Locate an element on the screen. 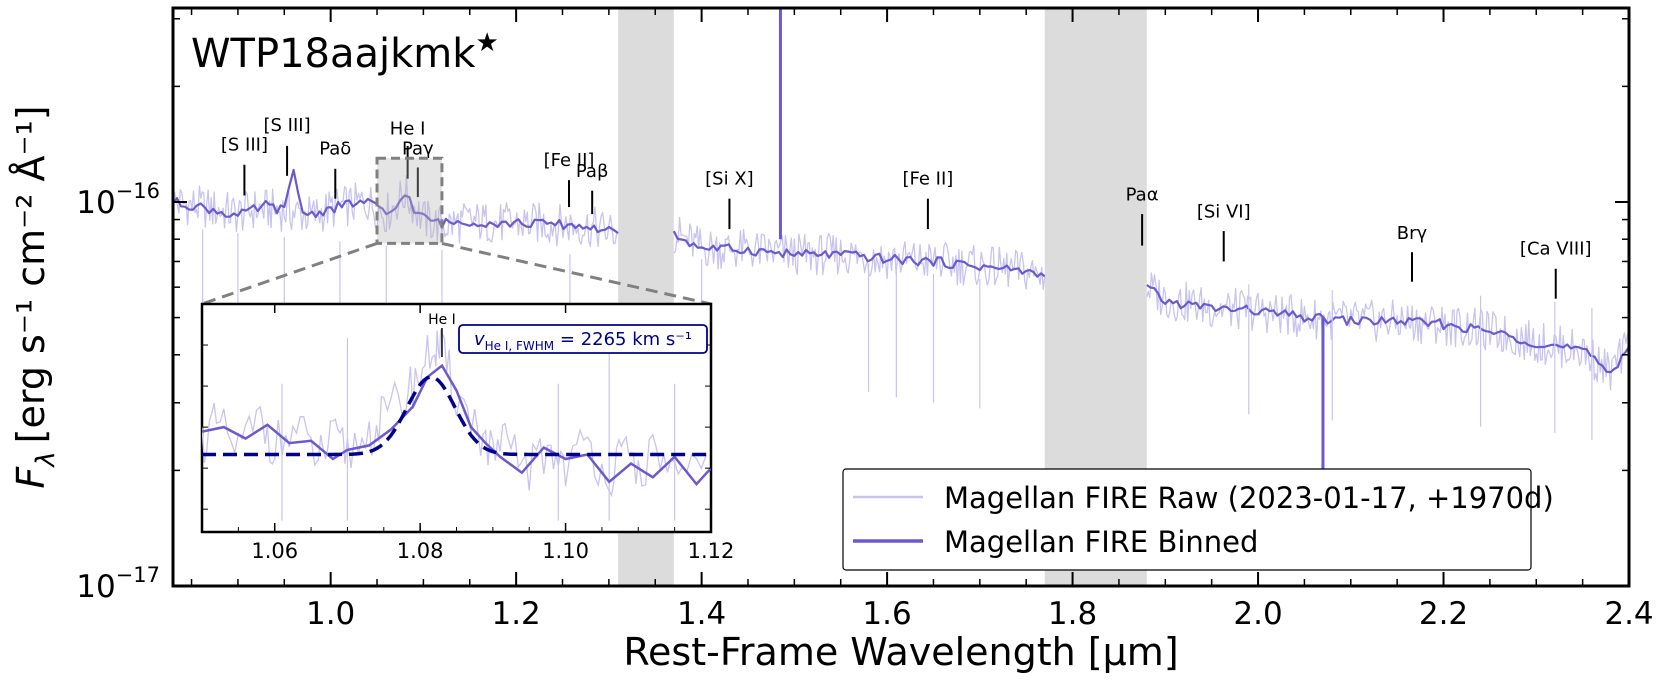 The width and height of the screenshot is (1661, 687). x-axis-label: Rest-Frame Wavelength [μm] is located at coordinates (900, 652).